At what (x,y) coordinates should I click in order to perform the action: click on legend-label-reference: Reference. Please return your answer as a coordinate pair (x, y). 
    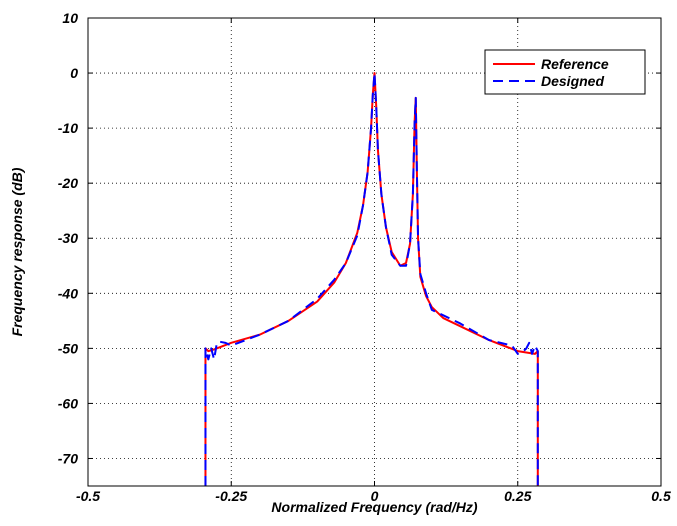
    Looking at the image, I should click on (575, 64).